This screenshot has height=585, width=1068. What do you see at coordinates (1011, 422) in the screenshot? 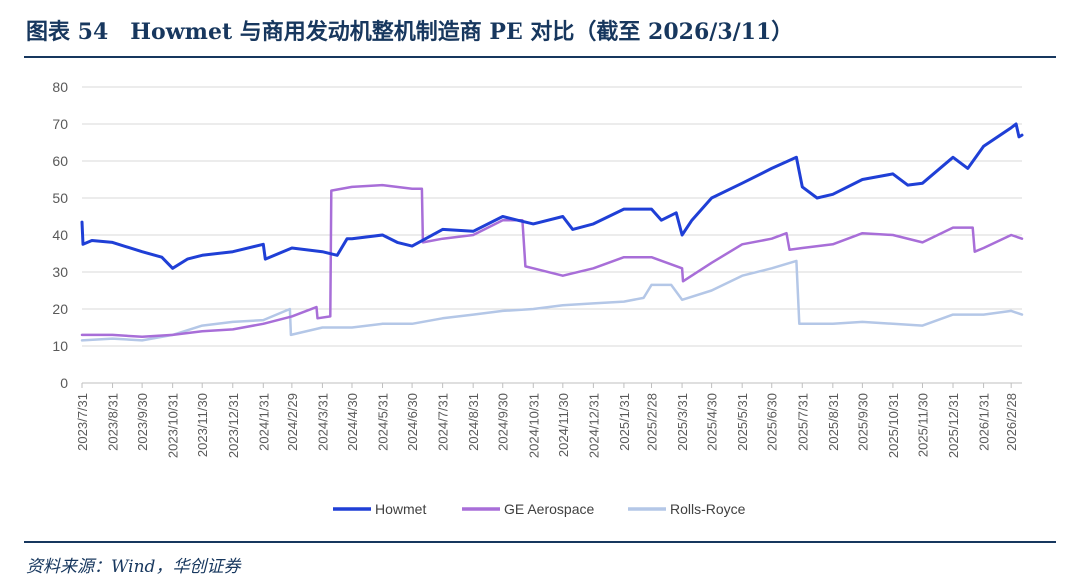
I see `x-tick-label: 2026/2/28` at bounding box center [1011, 422].